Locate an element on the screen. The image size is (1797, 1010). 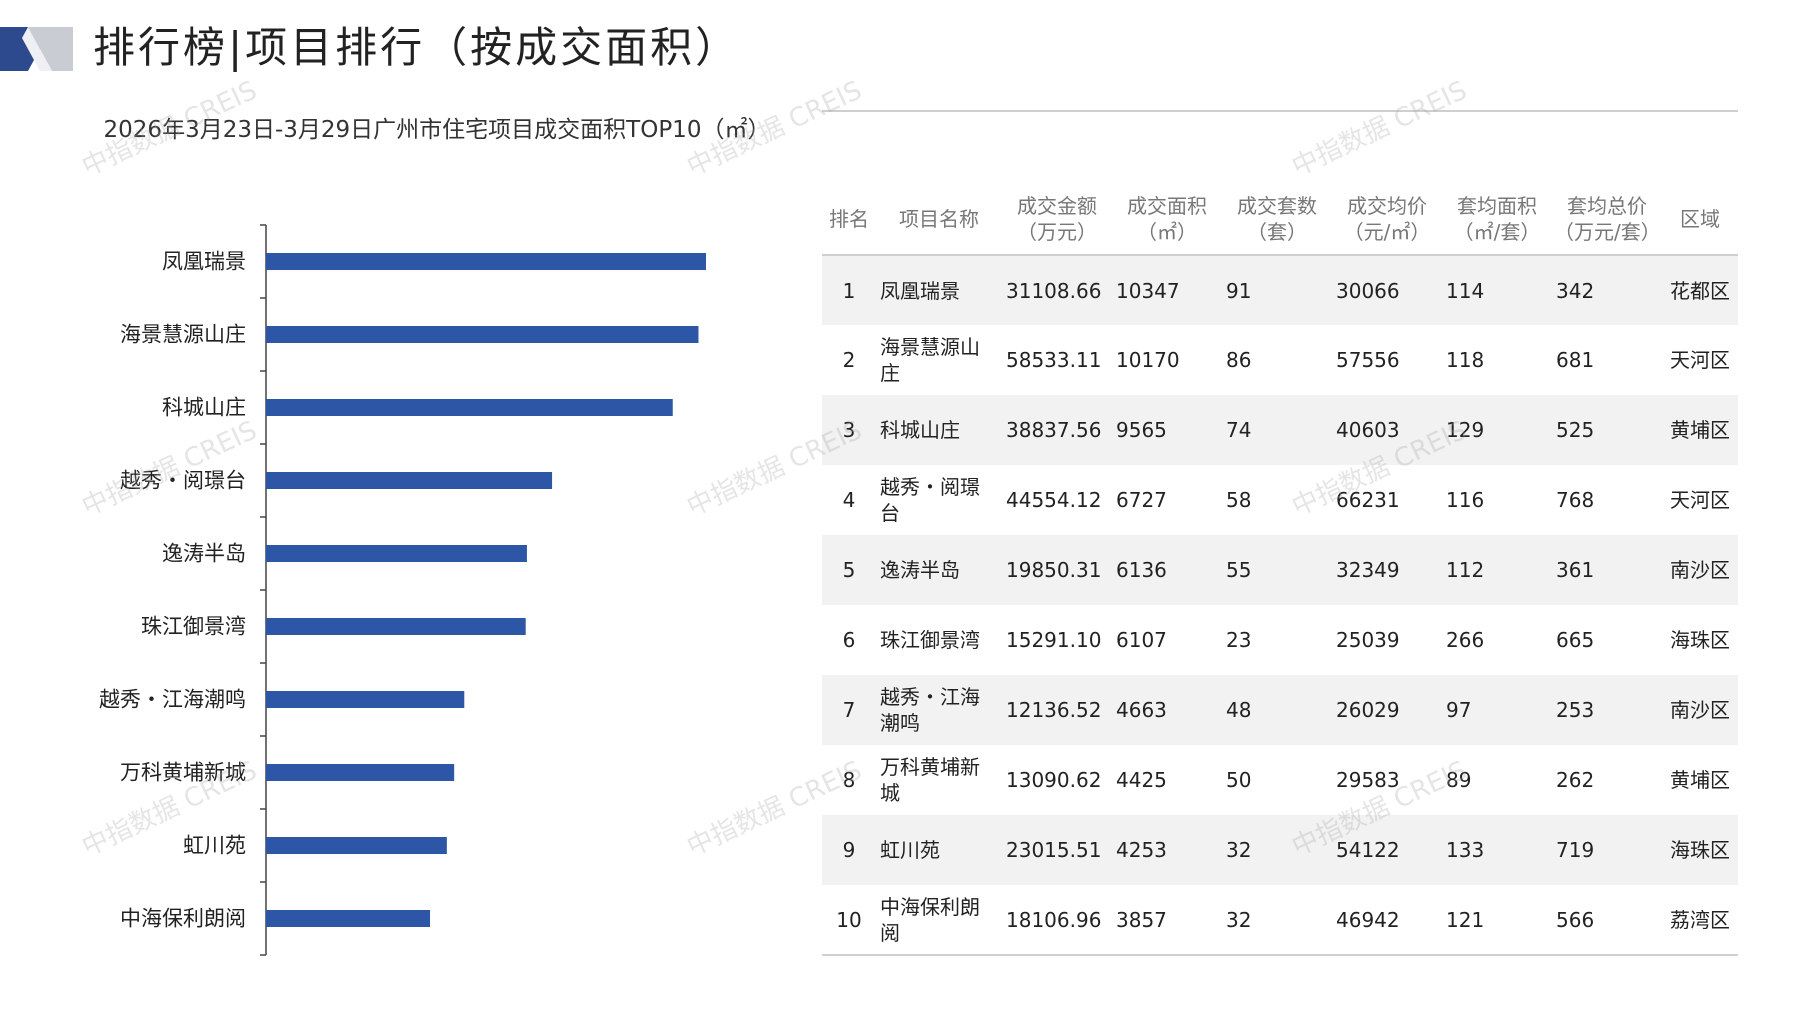
table-cell: 5 is located at coordinates (849, 570).